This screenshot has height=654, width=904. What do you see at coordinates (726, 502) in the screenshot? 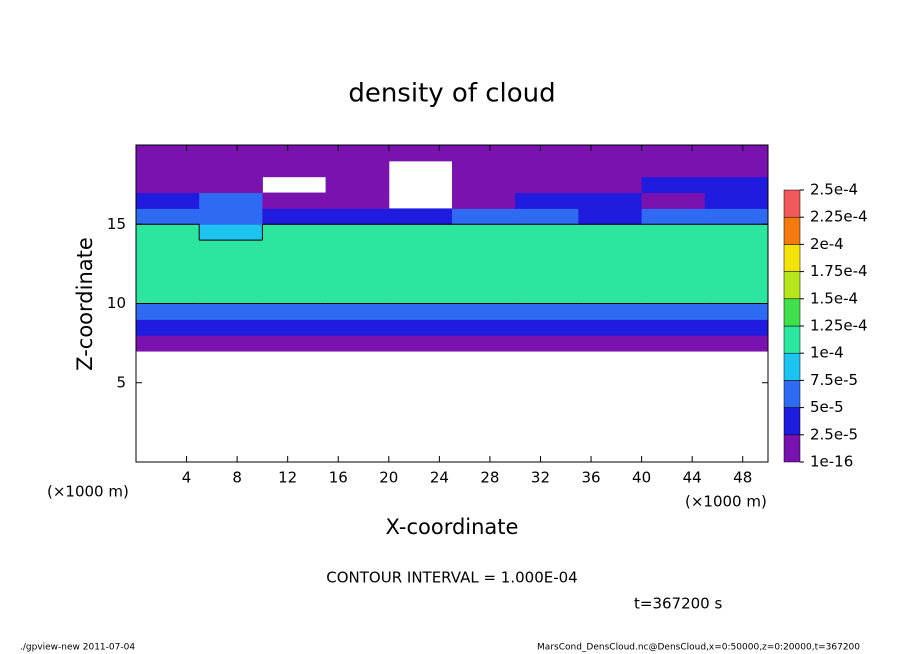
I see `x-unit-label: (×1000 m)` at bounding box center [726, 502].